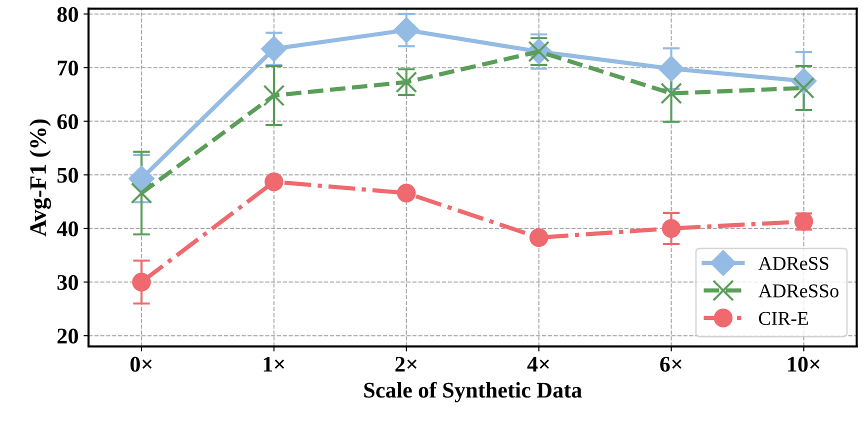  Describe the element at coordinates (67, 228) in the screenshot. I see `y-tick-label: 40` at that location.